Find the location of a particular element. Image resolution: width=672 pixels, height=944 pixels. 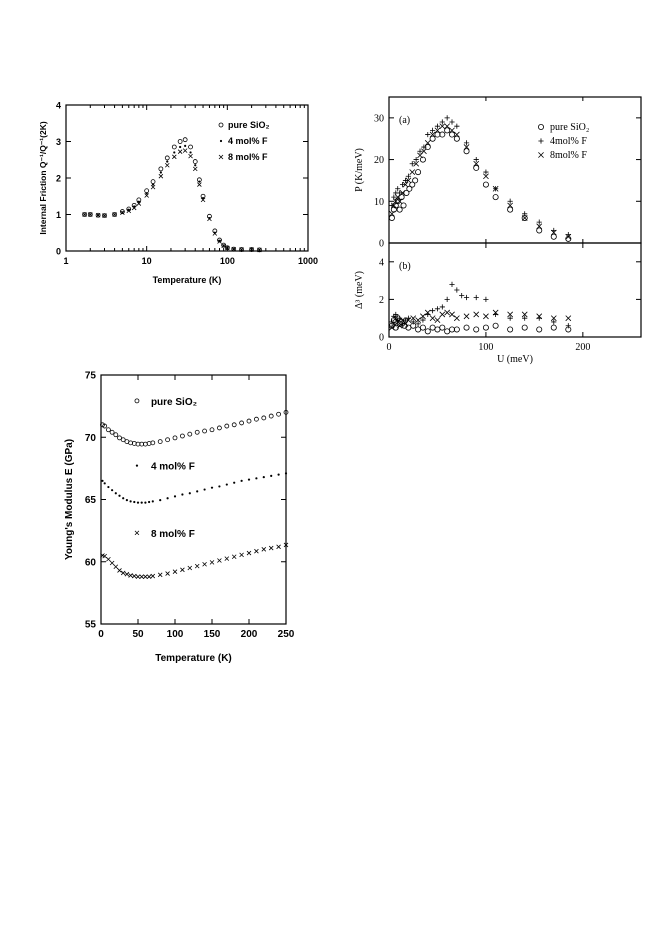

modulus-inline-label: 4 mol% F is located at coordinates (173, 467).